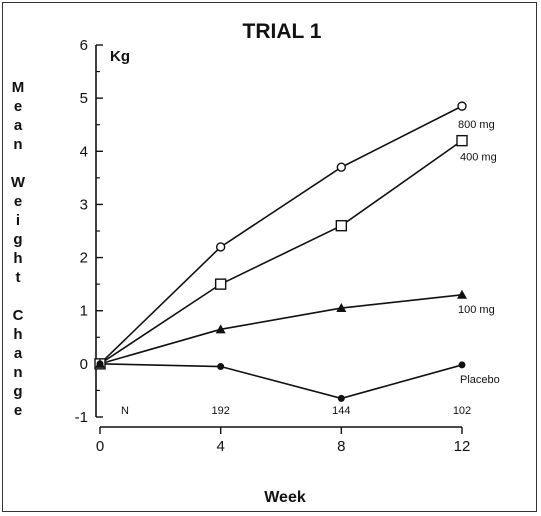  What do you see at coordinates (84, 364) in the screenshot?
I see `y-tick-label: 0` at bounding box center [84, 364].